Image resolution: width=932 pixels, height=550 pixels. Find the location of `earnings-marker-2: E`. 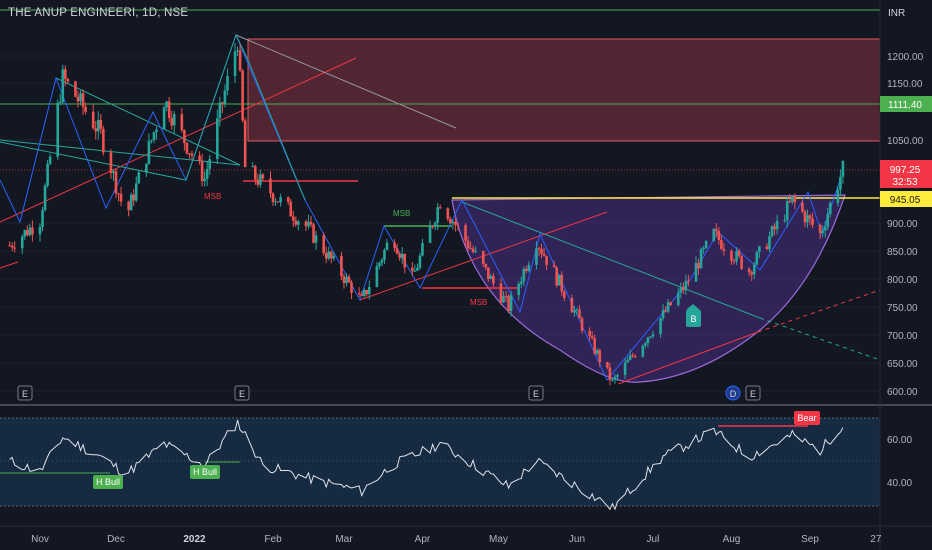

earnings-marker-2: E is located at coordinates (242, 393).